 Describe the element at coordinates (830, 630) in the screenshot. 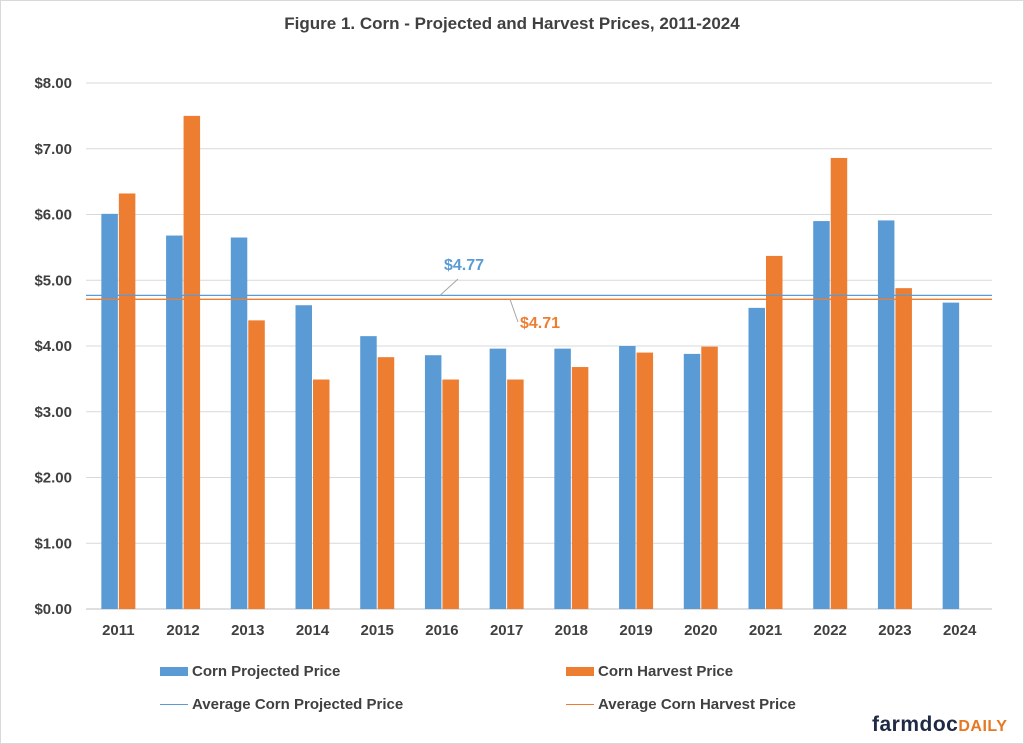

I see `x-tick-label: 2022` at that location.